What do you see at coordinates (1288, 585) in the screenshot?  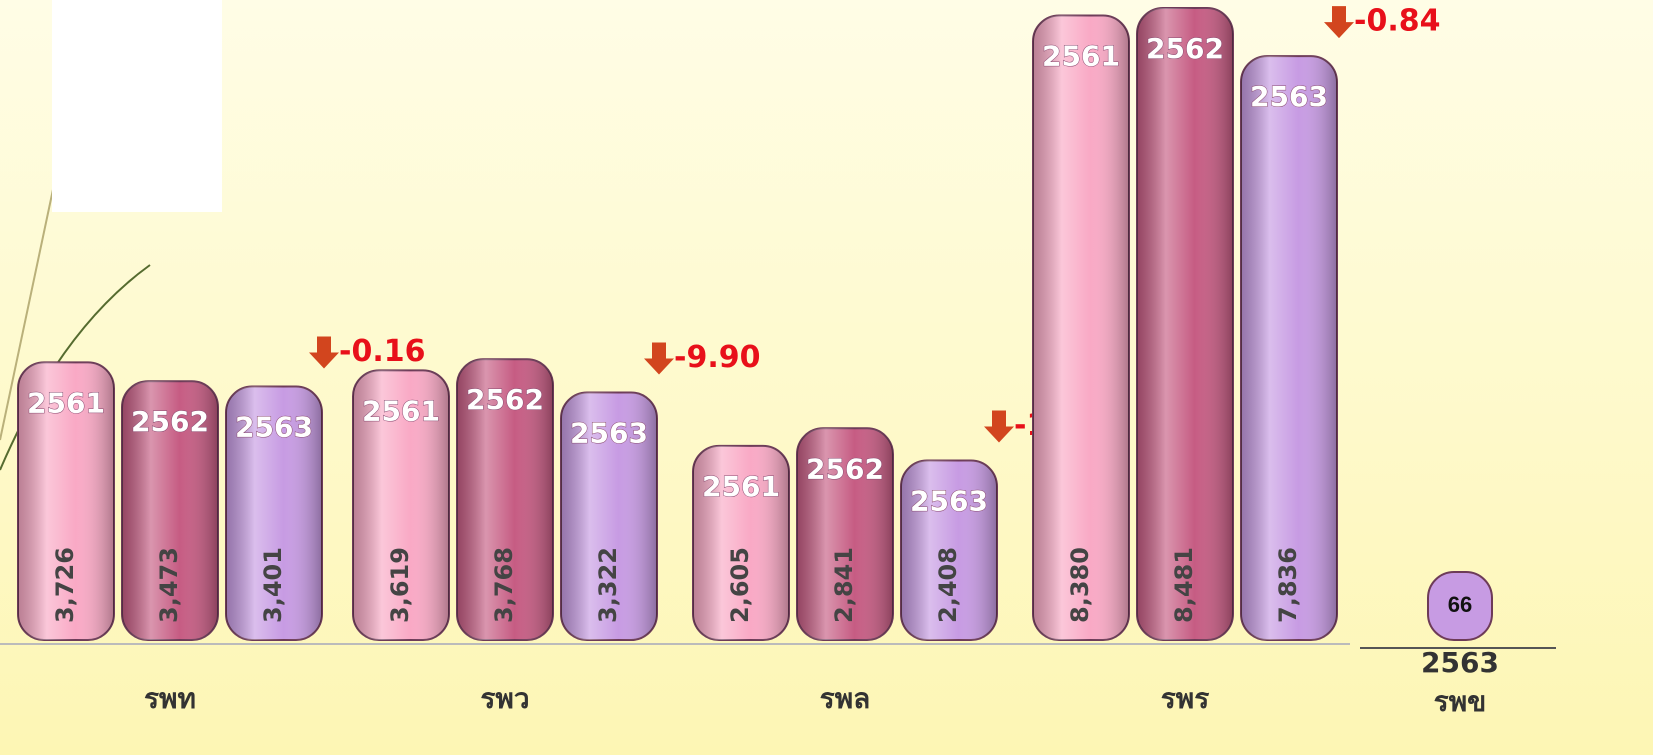 I see `value-label: 7,836` at bounding box center [1288, 585].